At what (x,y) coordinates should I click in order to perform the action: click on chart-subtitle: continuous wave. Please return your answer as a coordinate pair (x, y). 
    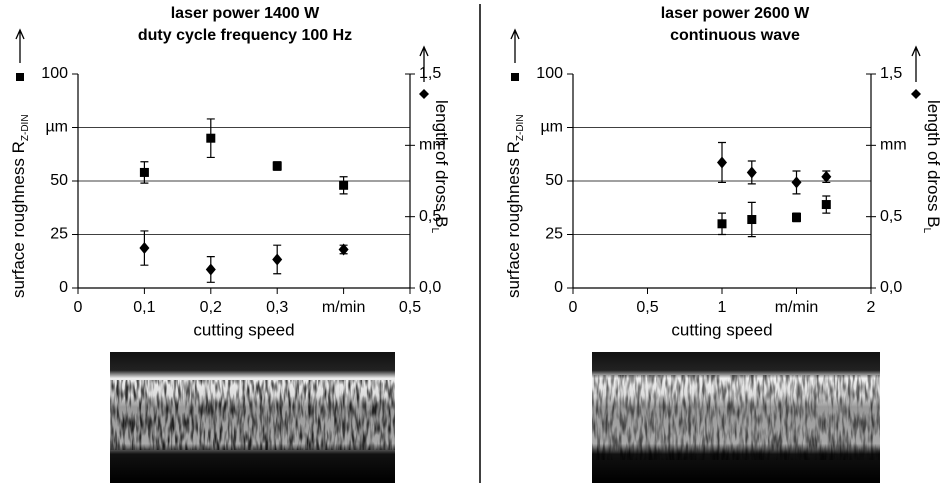
    Looking at the image, I should click on (735, 35).